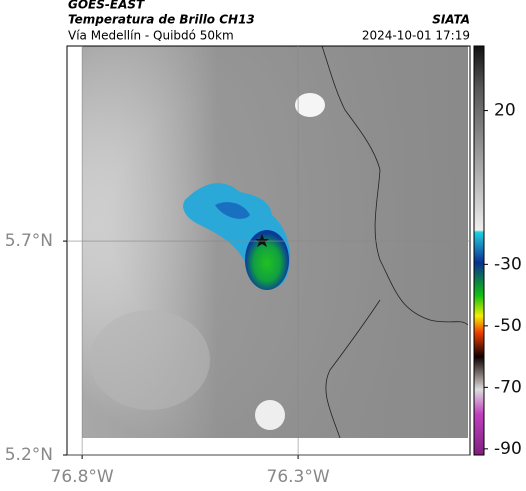  Describe the element at coordinates (161, 20) in the screenshot. I see `subtitle: Temperatura de Brillo CH13` at that location.